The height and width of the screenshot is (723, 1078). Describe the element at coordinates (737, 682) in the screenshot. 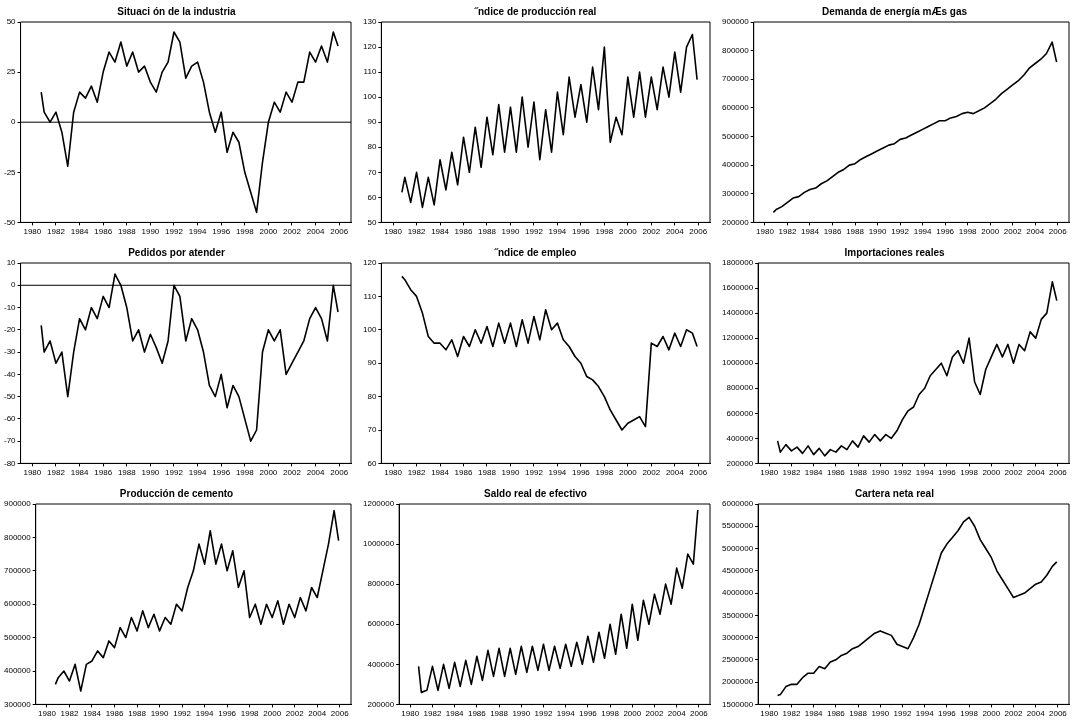

I see `y-tick-label: 2000000` at that location.